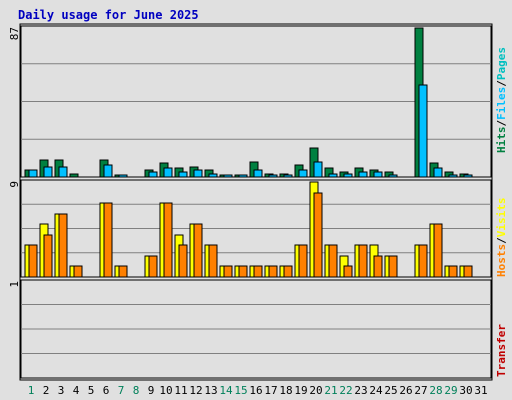 The width and height of the screenshot is (512, 400). Describe the element at coordinates (501, 218) in the screenshot. I see `legend-entry: Visits` at that location.